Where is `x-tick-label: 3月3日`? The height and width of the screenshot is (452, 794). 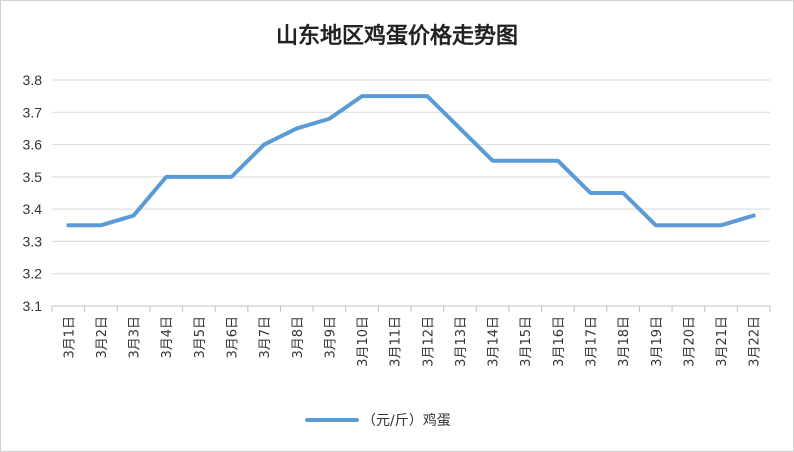
x-tick-label: 3月3日 is located at coordinates (135, 337).